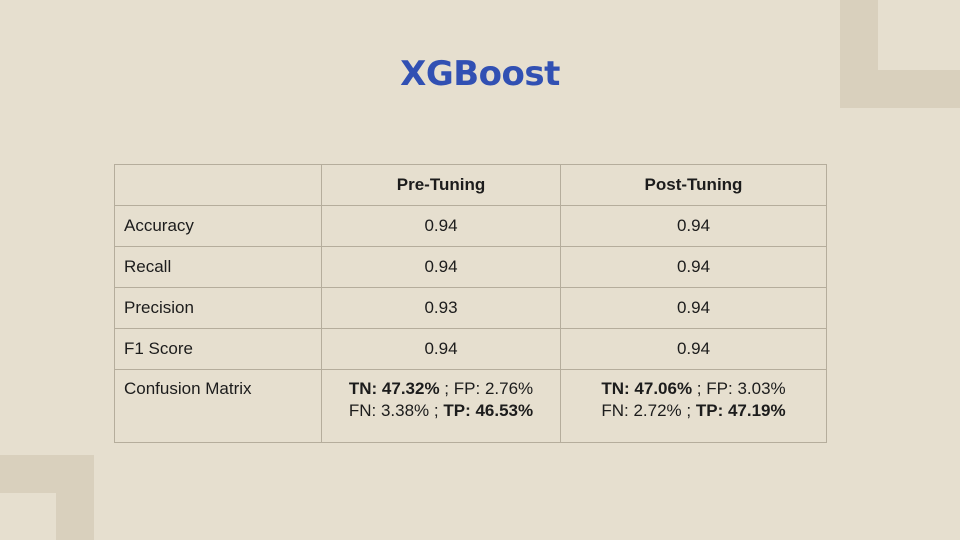  What do you see at coordinates (405, 410) in the screenshot?
I see `fn-value: 3.38%` at bounding box center [405, 410].